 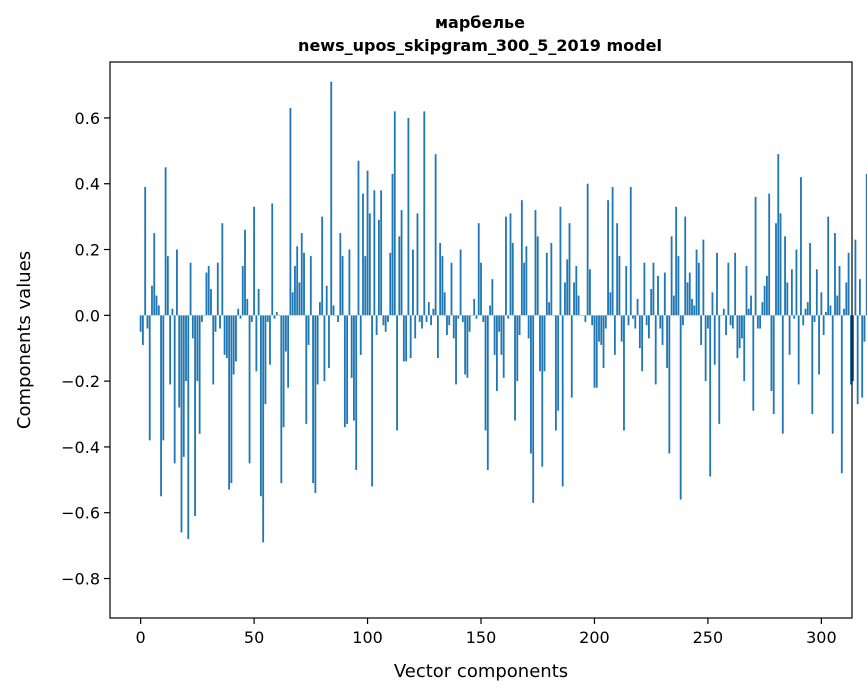 What do you see at coordinates (80, 381) in the screenshot?
I see `y-tick-label: −0.2` at bounding box center [80, 381].